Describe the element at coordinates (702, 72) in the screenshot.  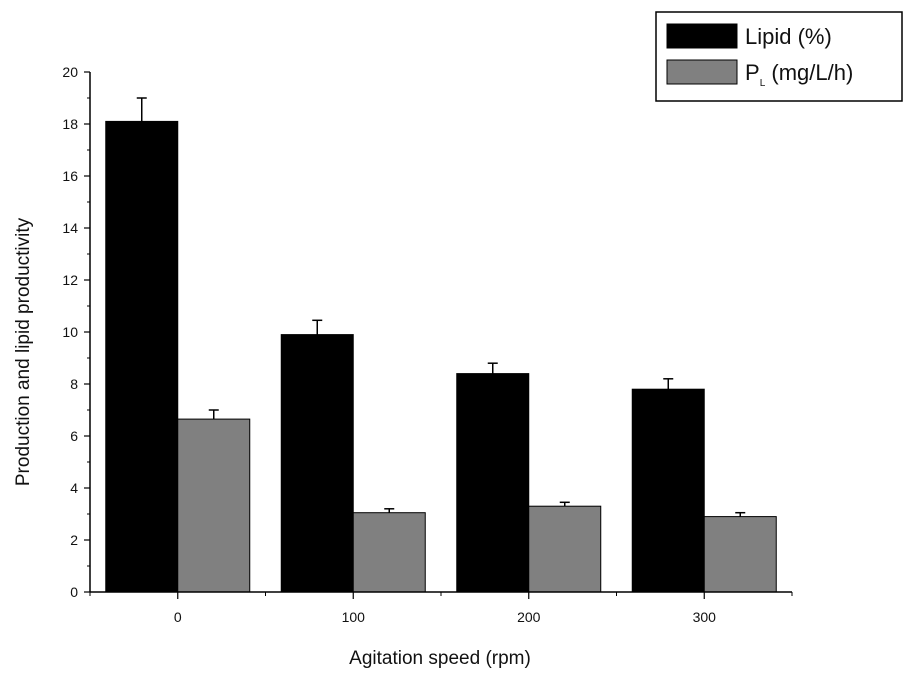
I see `legend-swatch-pl` at that location.